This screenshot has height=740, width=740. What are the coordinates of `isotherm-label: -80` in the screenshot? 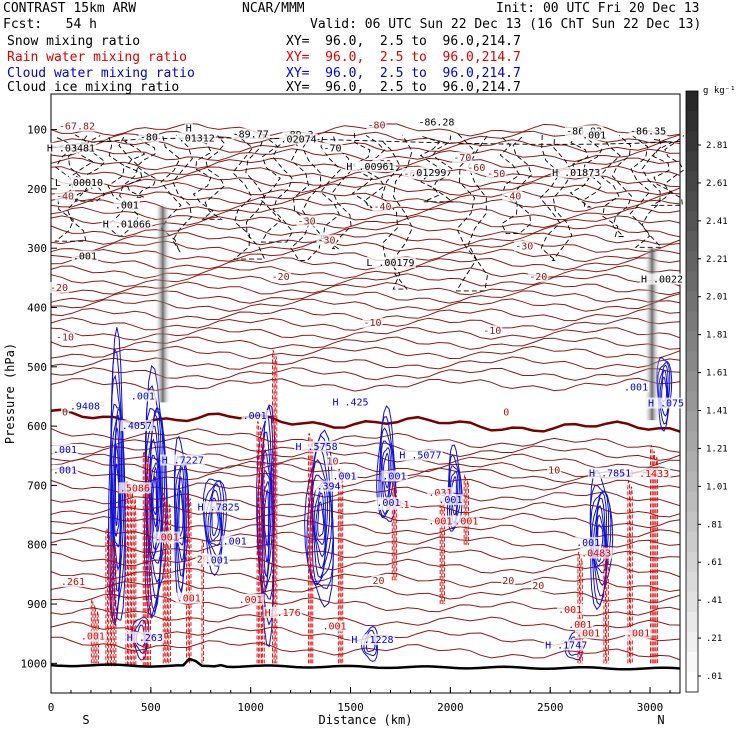 It's located at (376, 125).